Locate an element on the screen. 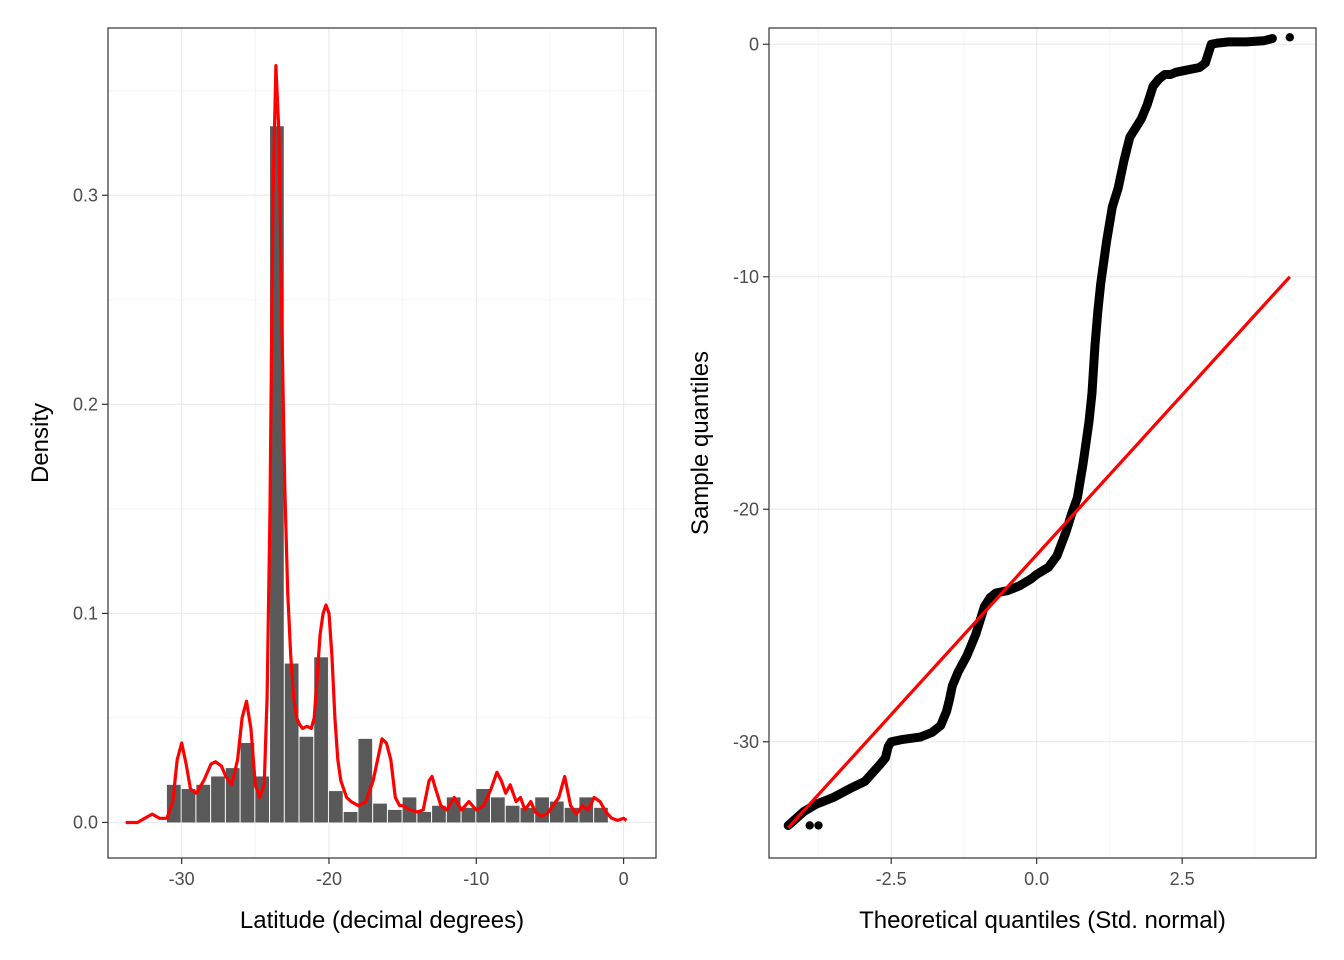 The height and width of the screenshot is (960, 1344). histogram-x-tick-label: -20 is located at coordinates (329, 879).